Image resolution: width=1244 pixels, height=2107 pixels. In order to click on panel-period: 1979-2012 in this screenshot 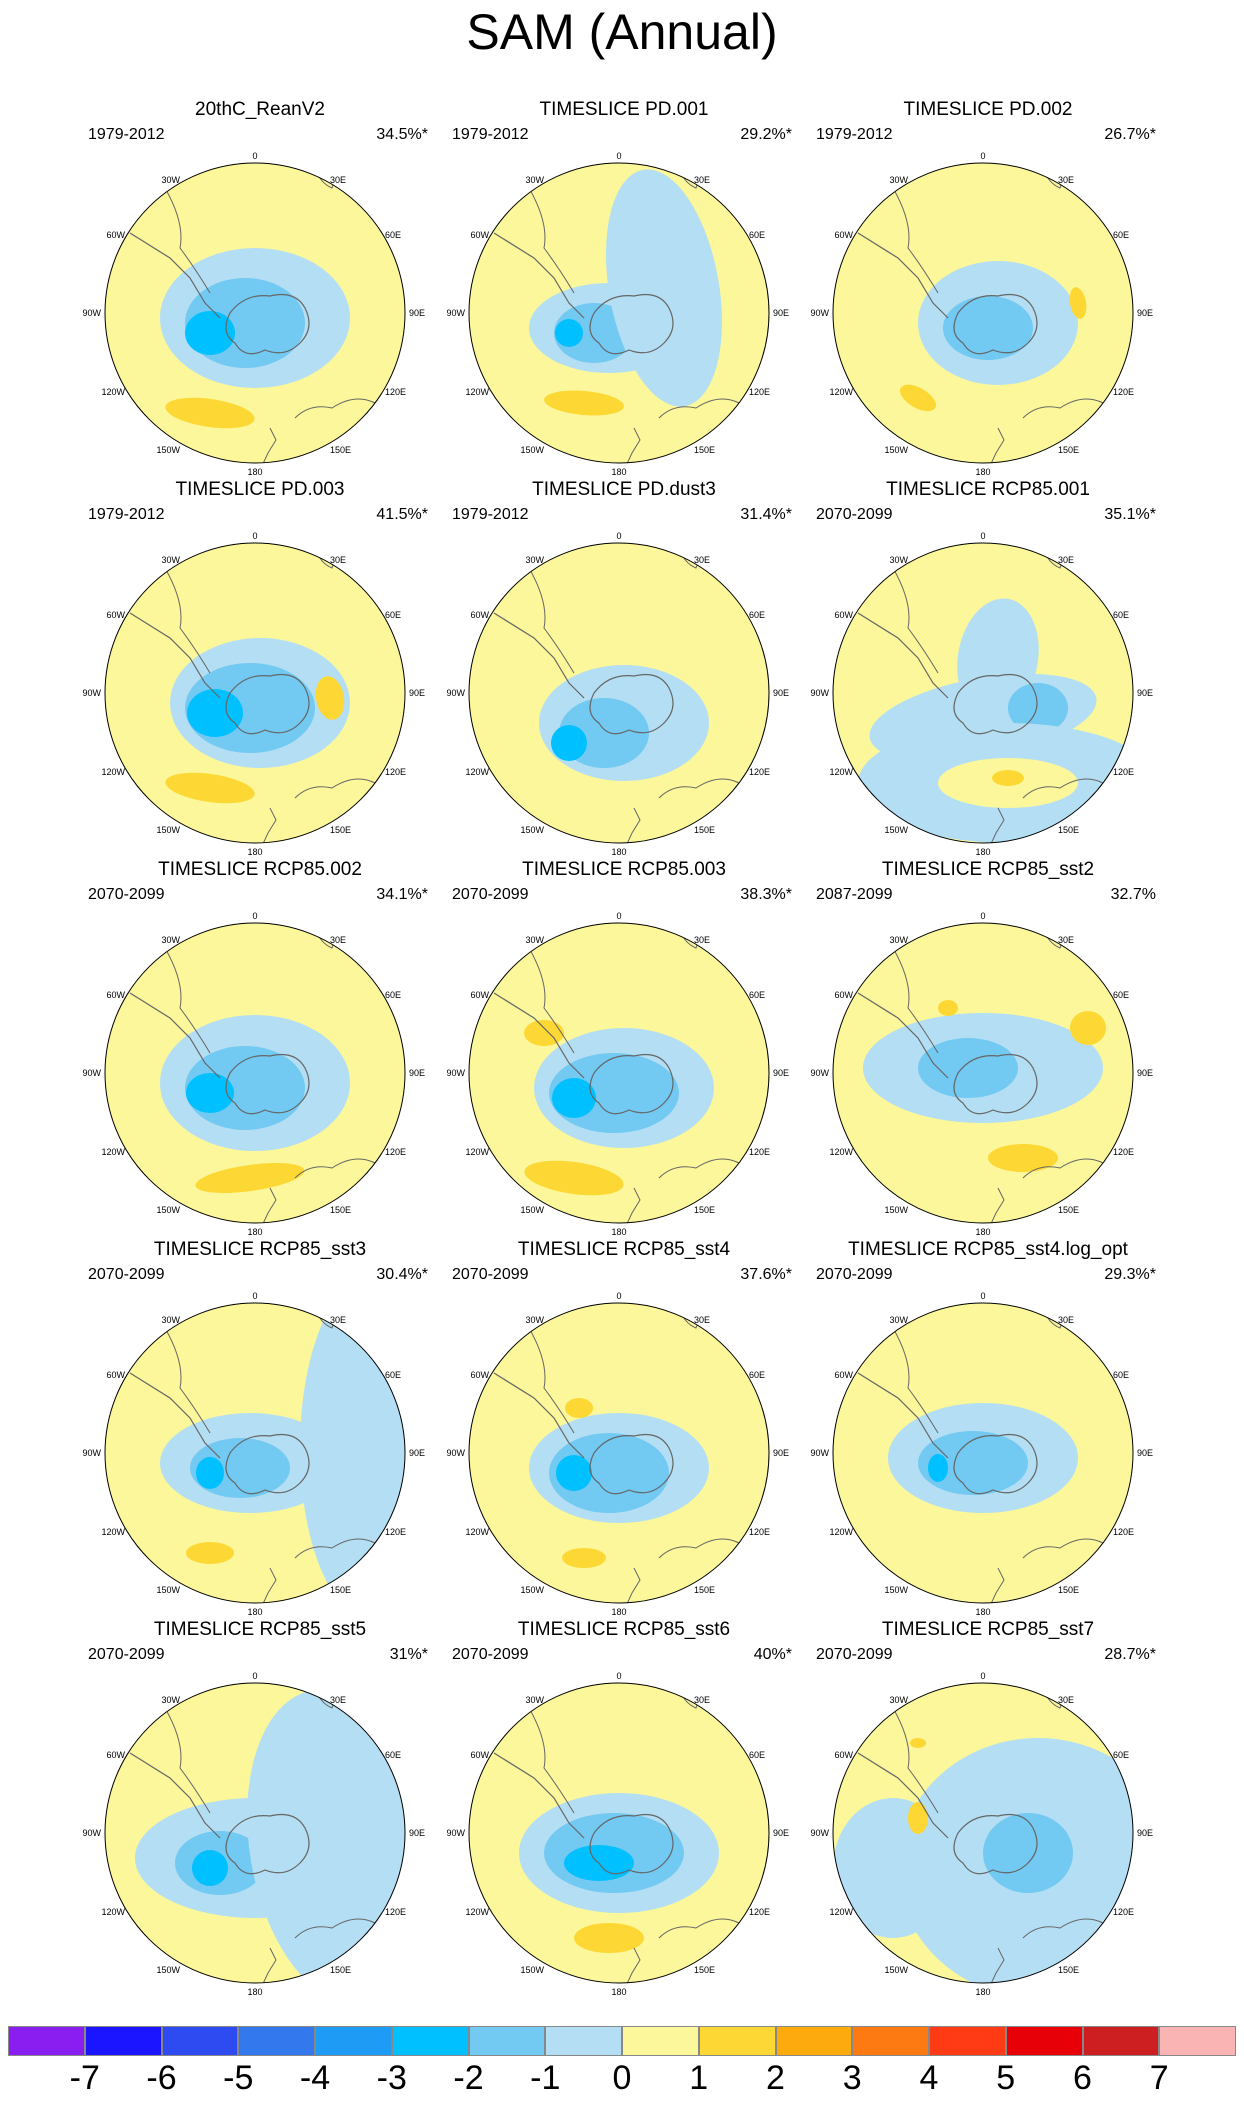, I will do `click(126, 514)`.